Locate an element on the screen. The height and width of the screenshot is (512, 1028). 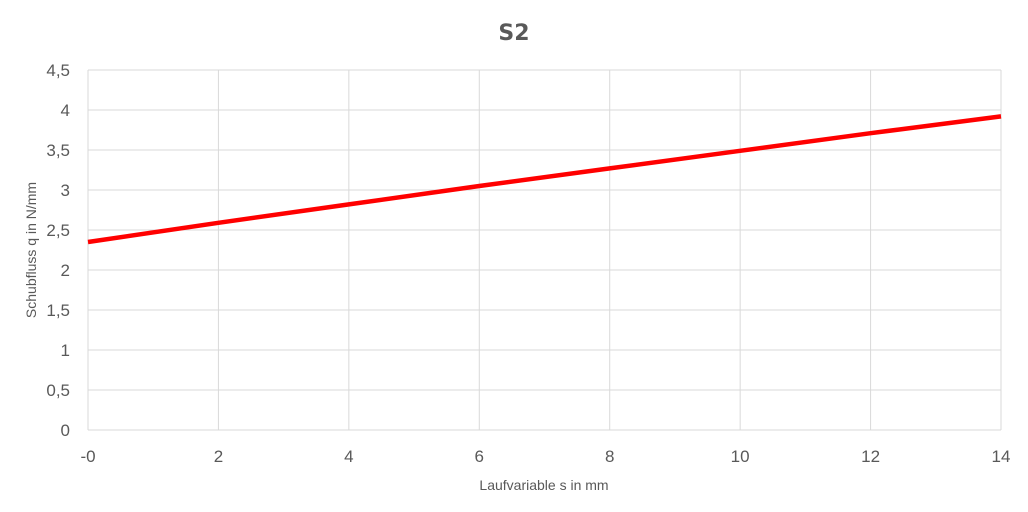
y-tick-label: 4 is located at coordinates (65, 110).